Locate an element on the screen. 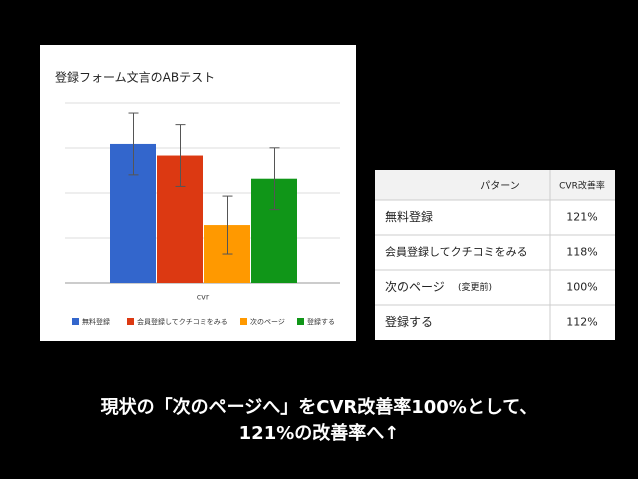 The height and width of the screenshot is (479, 638). table-cell: 登録する is located at coordinates (409, 321).